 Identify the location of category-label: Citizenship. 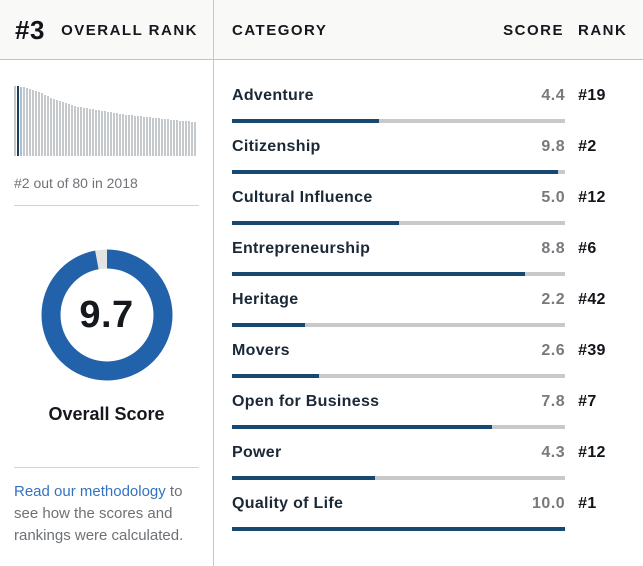
(276, 146).